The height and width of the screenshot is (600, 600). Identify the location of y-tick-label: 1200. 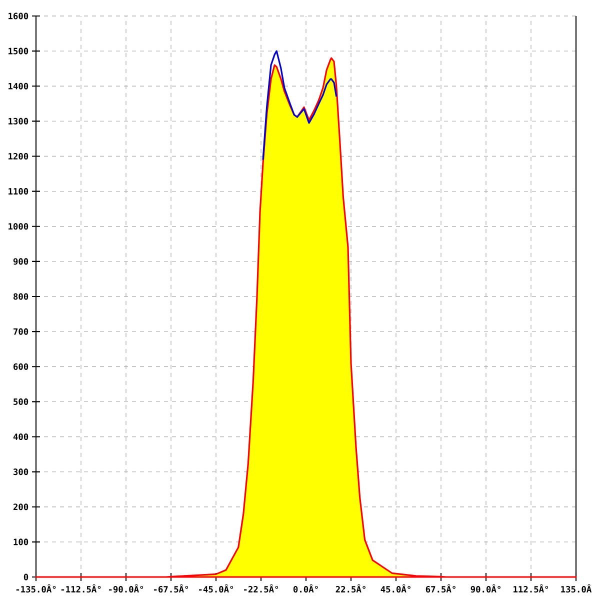
(18, 156).